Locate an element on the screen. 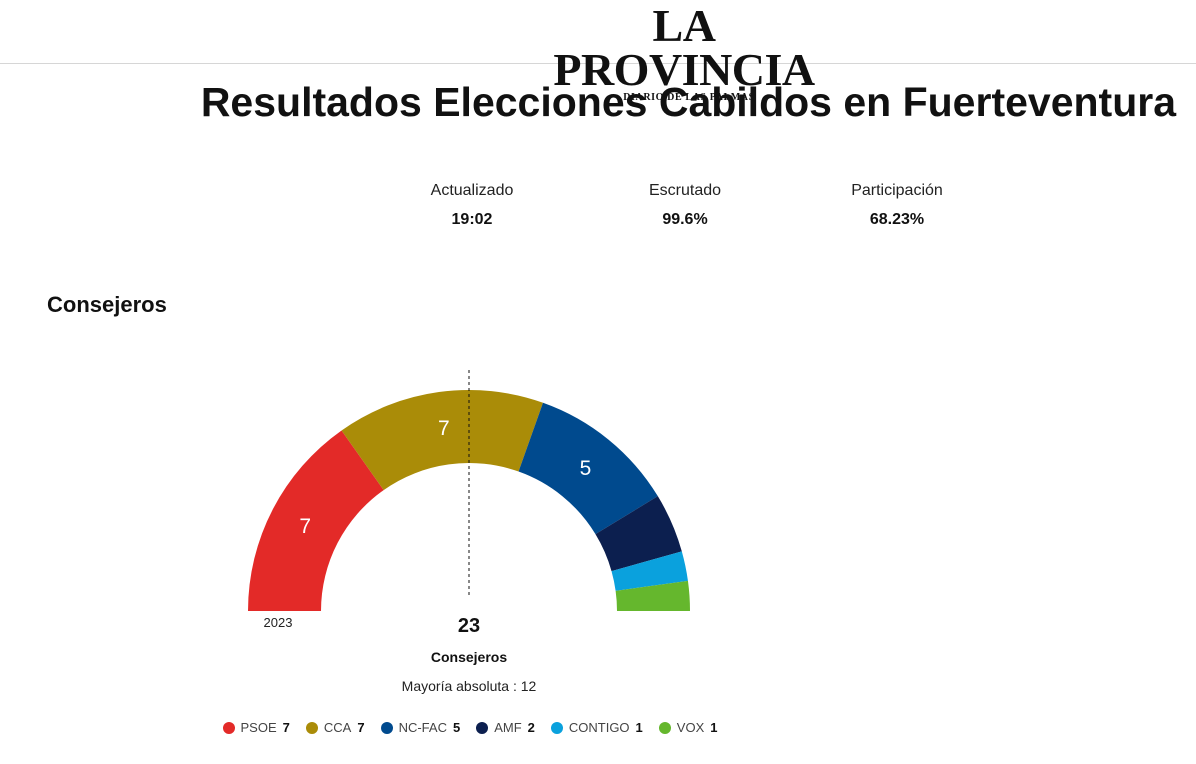  hemicycle-segment-nc-fac is located at coordinates (588, 468).